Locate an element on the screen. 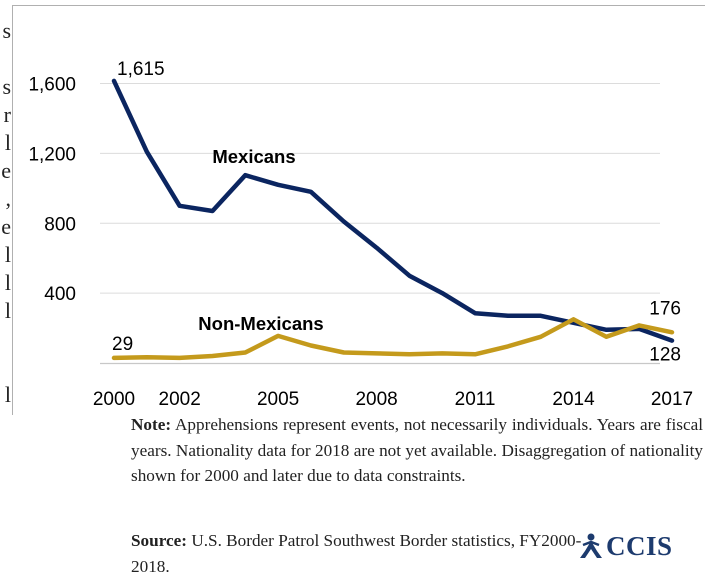 This screenshot has height=580, width=705. series-line-non-mexicans is located at coordinates (393, 339).